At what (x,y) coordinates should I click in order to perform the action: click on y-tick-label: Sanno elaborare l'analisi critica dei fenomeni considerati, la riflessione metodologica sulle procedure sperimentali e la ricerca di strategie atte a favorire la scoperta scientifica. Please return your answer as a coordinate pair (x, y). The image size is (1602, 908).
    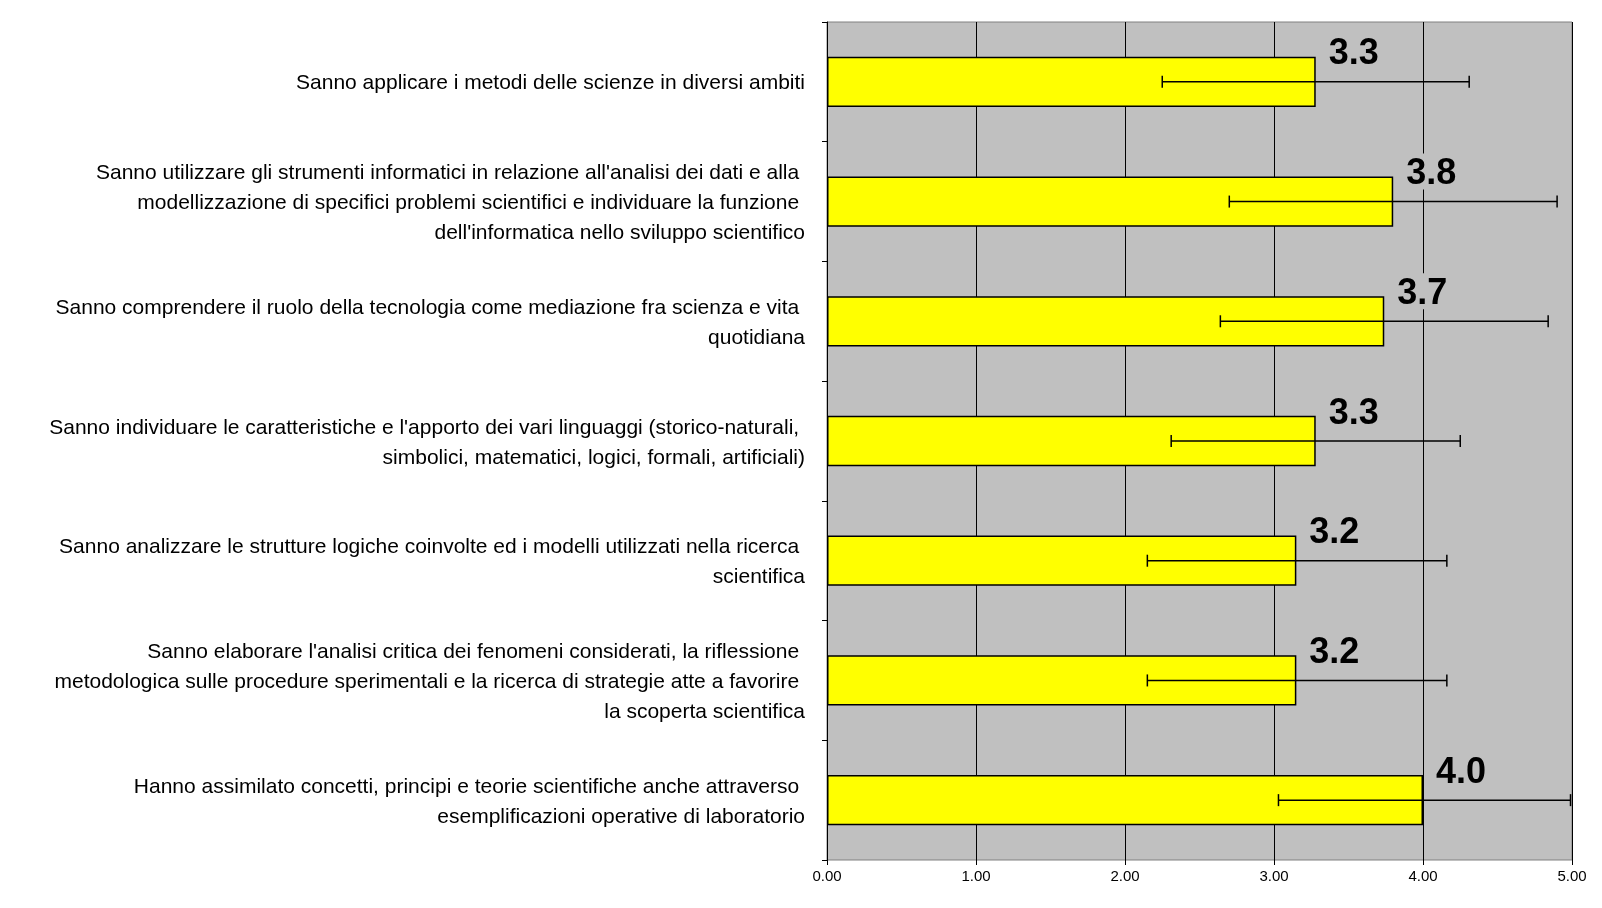
    Looking at the image, I should click on (430, 680).